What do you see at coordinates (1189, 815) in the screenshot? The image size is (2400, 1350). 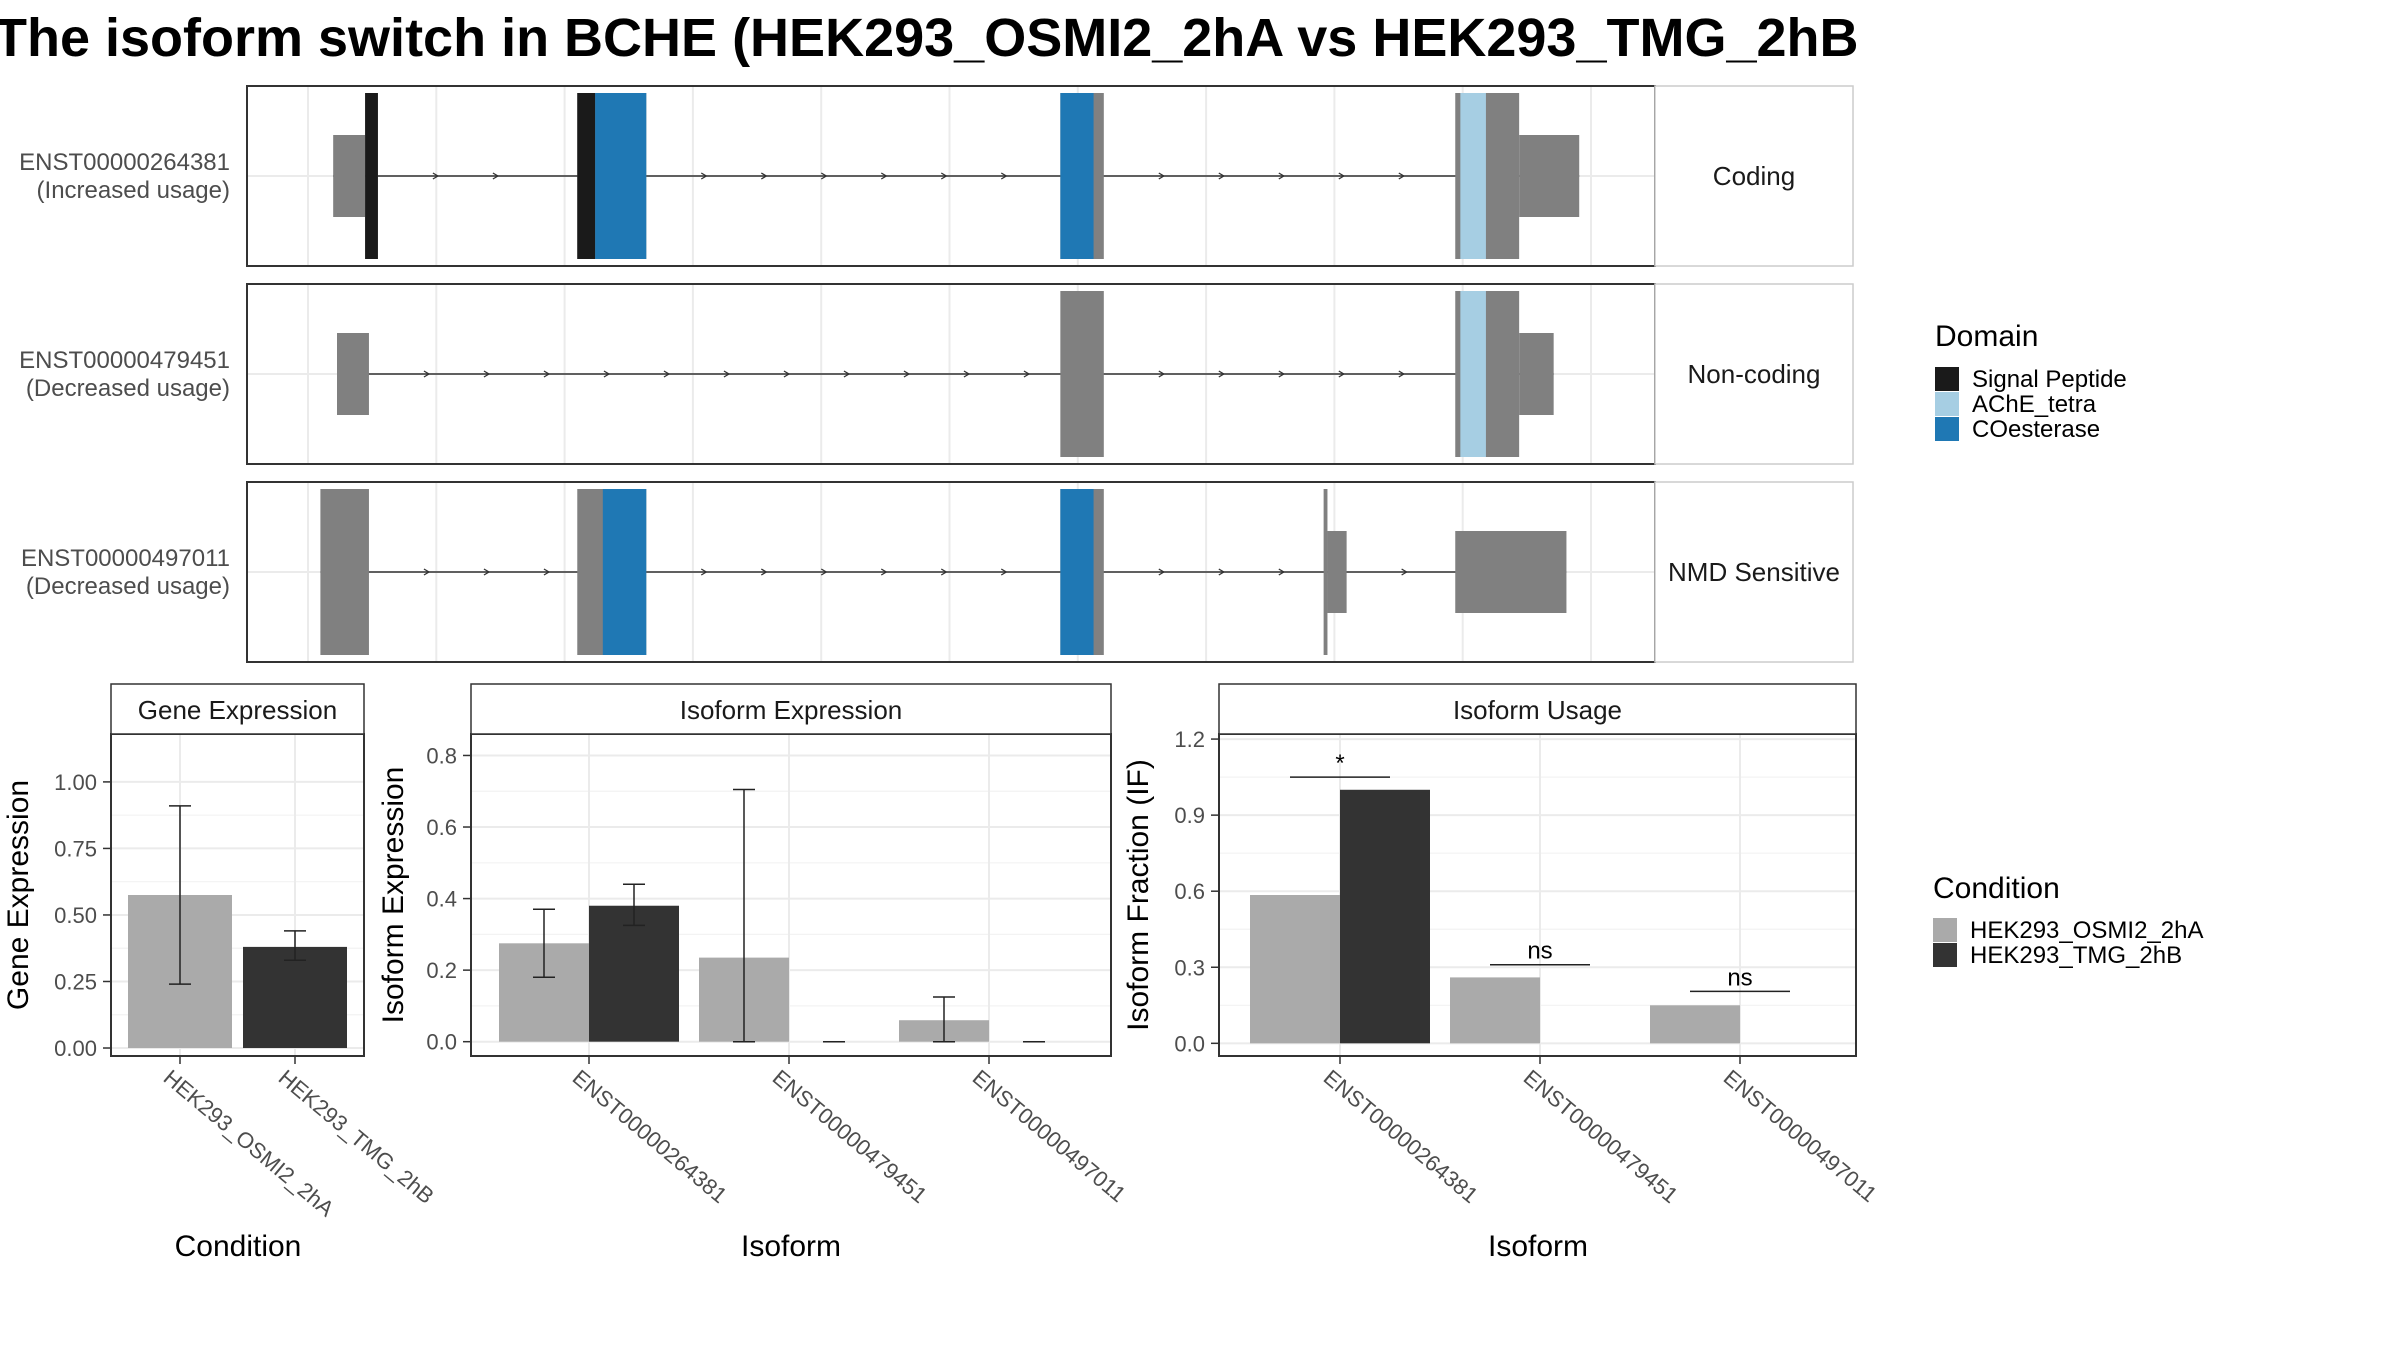 I see `y-tick-label: 0.9` at bounding box center [1189, 815].